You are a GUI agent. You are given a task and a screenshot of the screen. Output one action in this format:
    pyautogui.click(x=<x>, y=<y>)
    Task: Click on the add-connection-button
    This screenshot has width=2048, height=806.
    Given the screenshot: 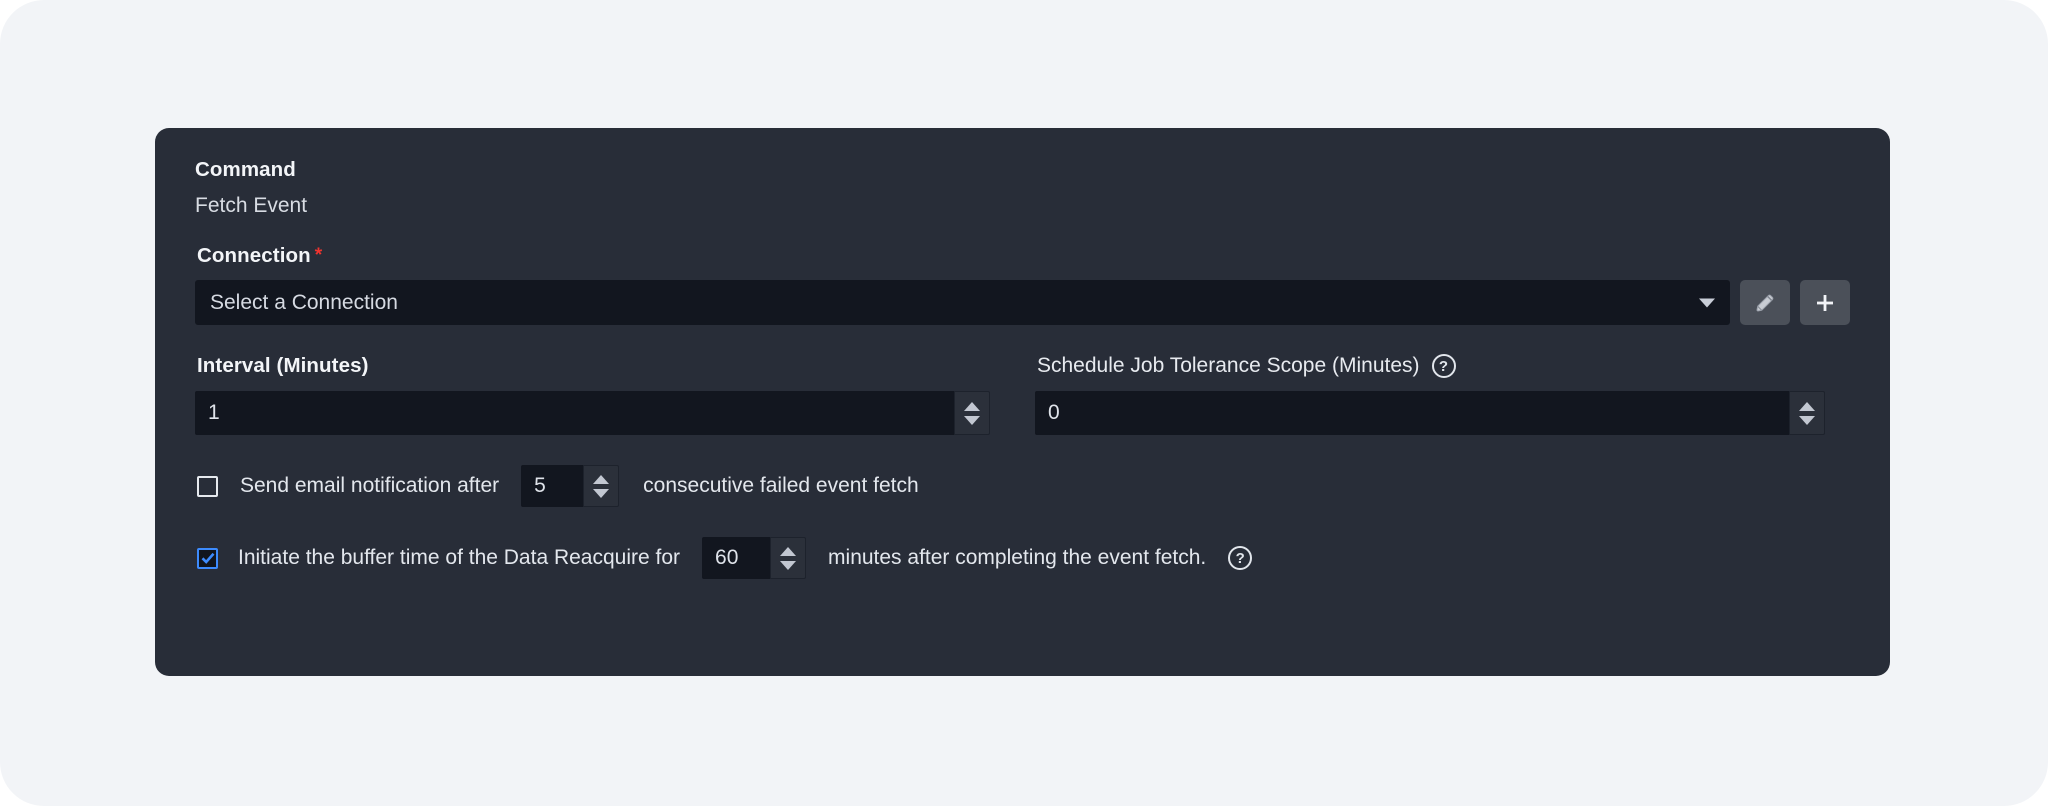 What is the action you would take?
    pyautogui.click(x=1825, y=302)
    